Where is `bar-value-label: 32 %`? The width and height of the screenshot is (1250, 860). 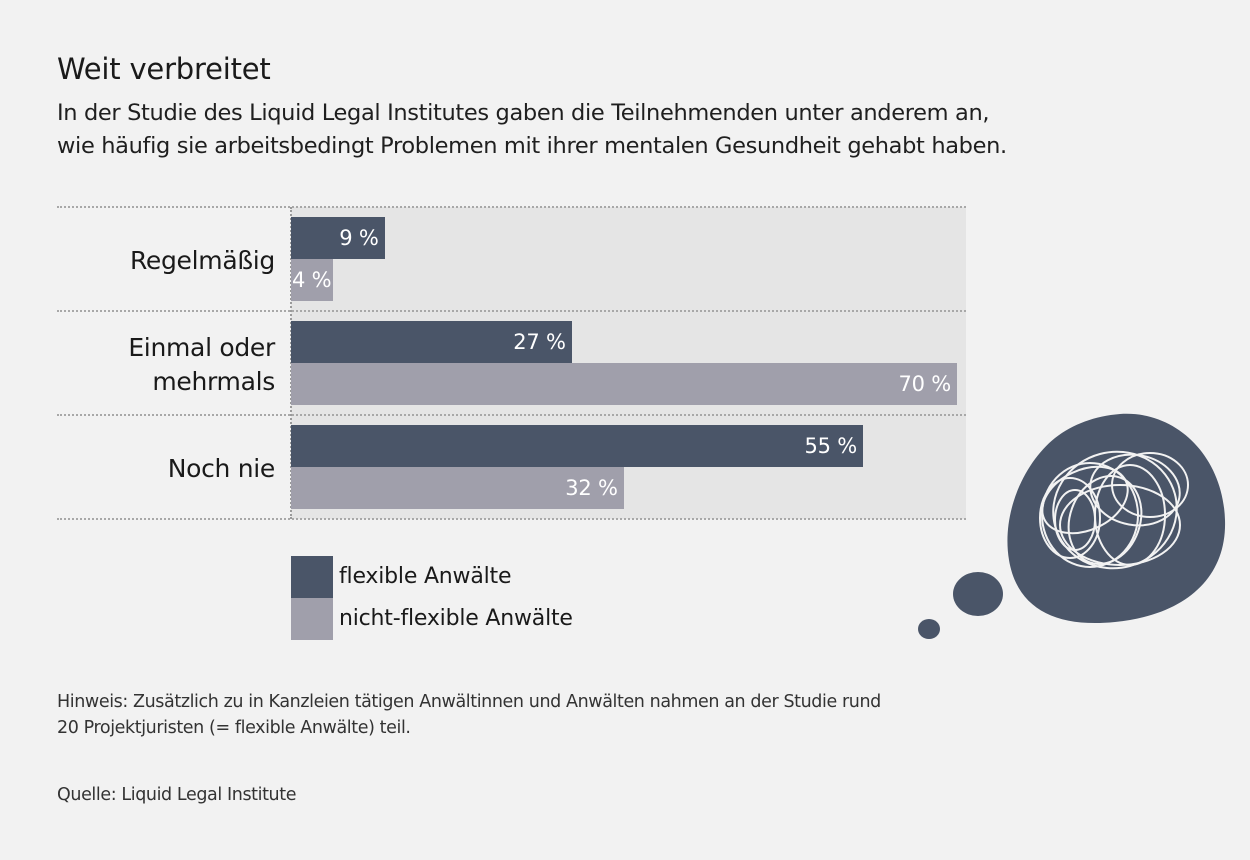
bar-value-label: 32 % is located at coordinates (591, 488).